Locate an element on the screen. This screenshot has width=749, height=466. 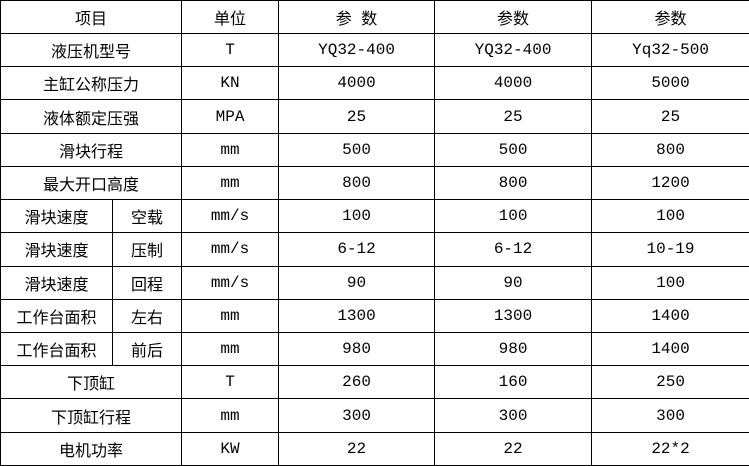
sub-item-cell: 压制 is located at coordinates (147, 249).